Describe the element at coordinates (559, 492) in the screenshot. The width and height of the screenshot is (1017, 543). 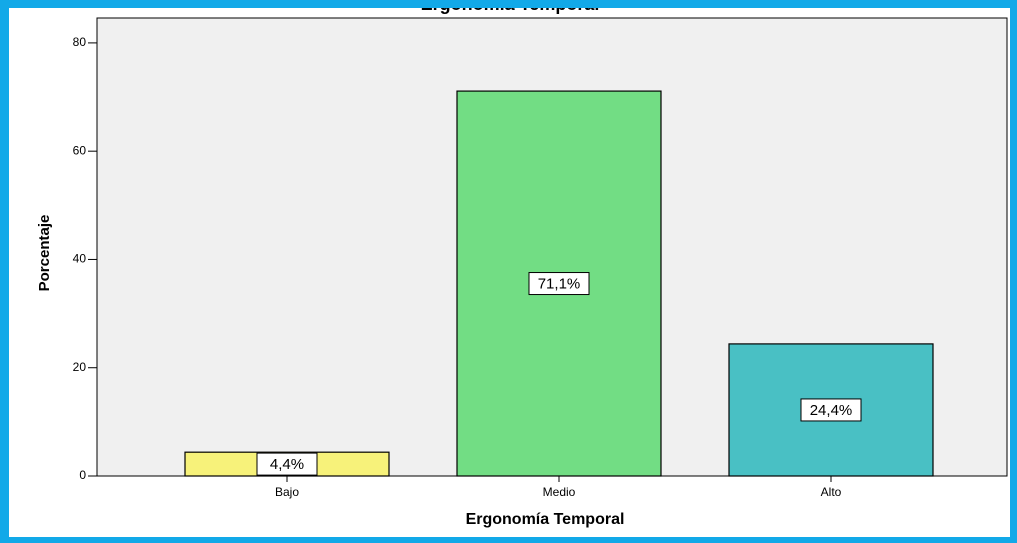
I see `x-tick-label: Medio` at that location.